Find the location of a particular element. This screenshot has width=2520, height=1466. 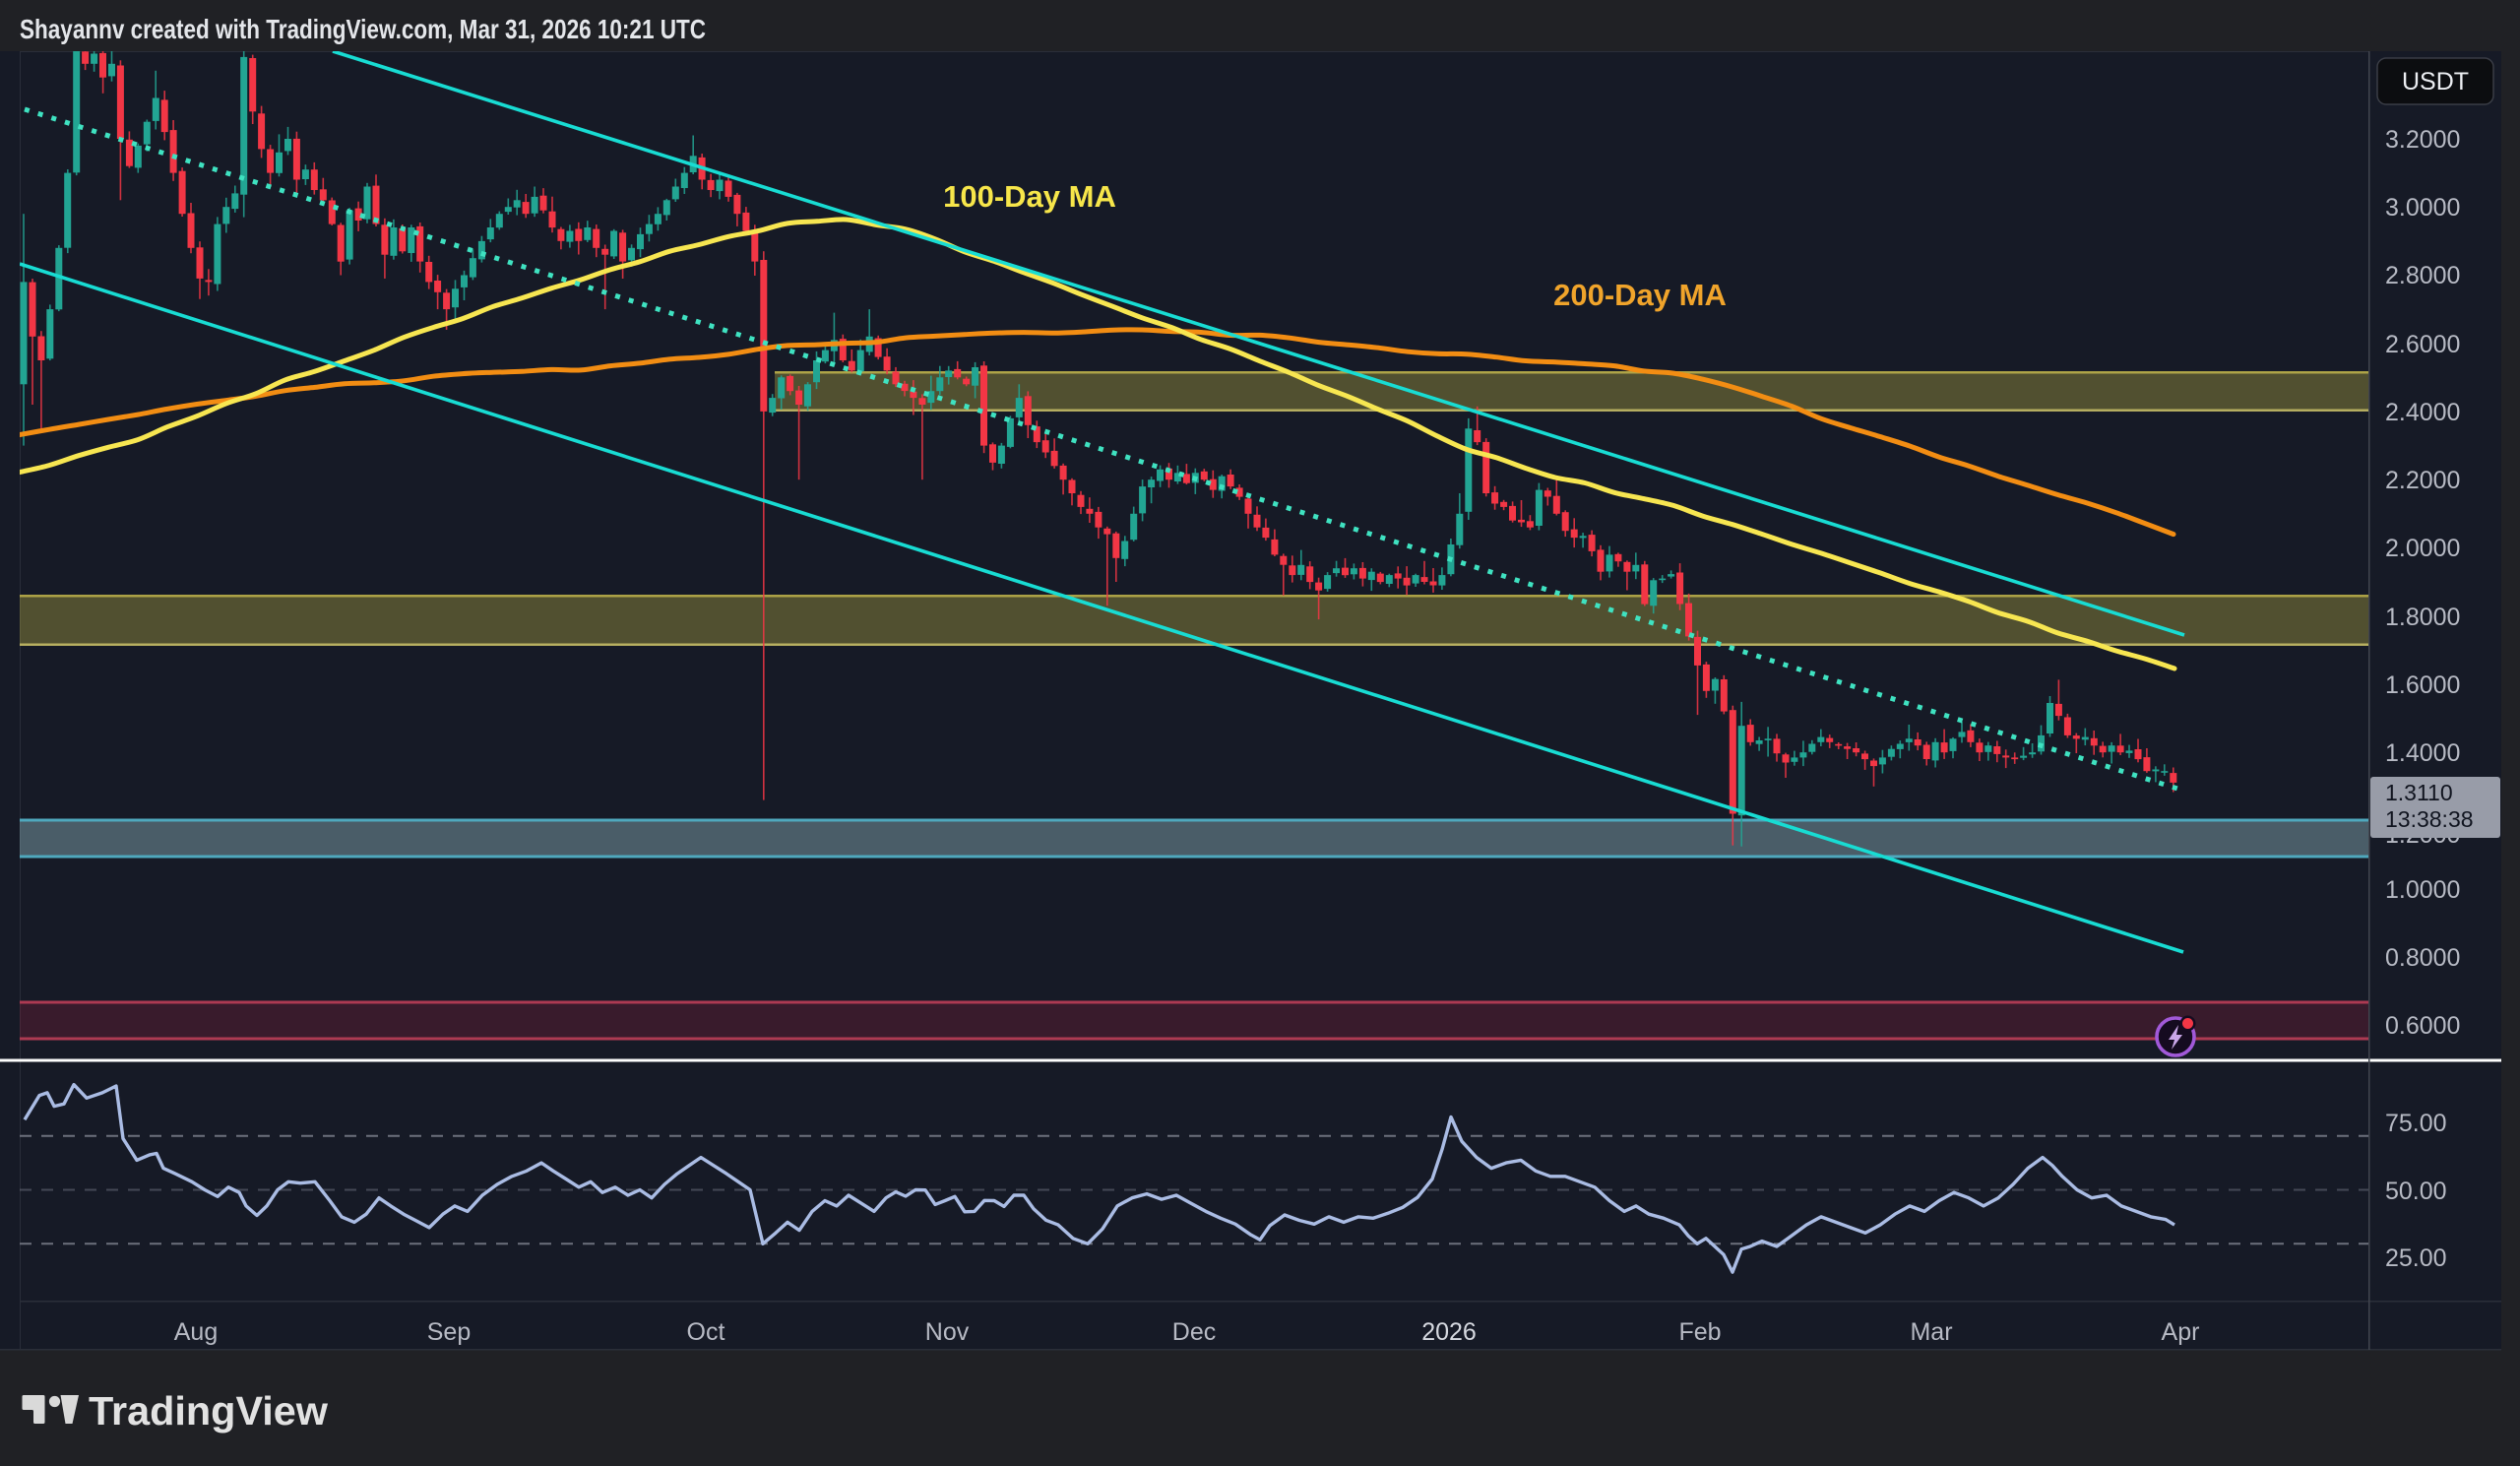

svg-text: 1.8000 is located at coordinates (2422, 618).